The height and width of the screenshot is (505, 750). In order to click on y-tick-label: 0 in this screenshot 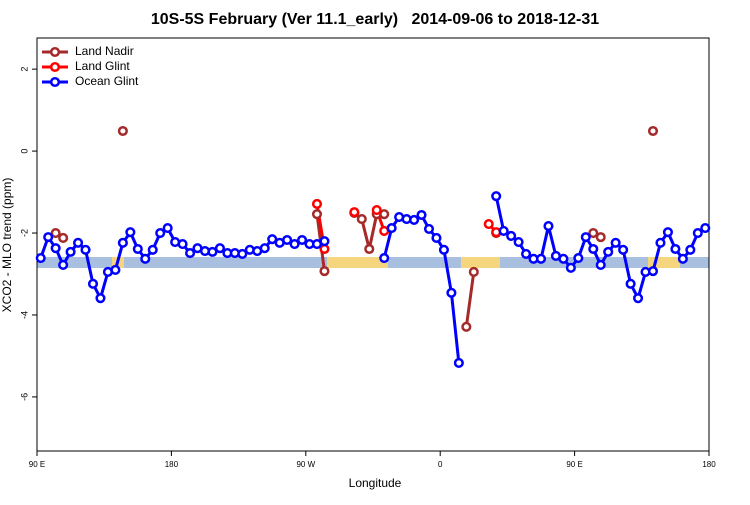, I will do `click(24, 151)`.